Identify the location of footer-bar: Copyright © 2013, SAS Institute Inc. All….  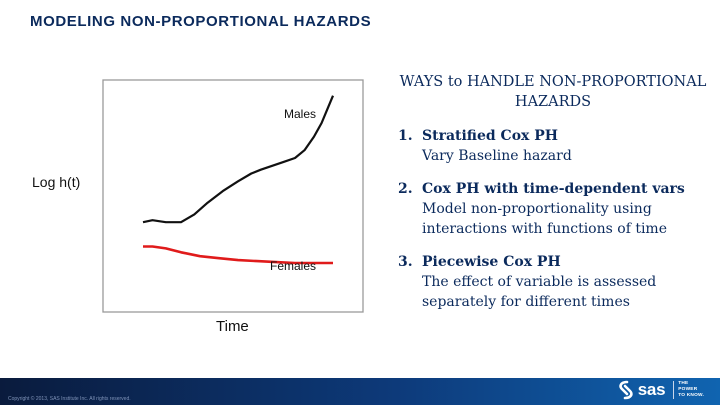
(360, 391).